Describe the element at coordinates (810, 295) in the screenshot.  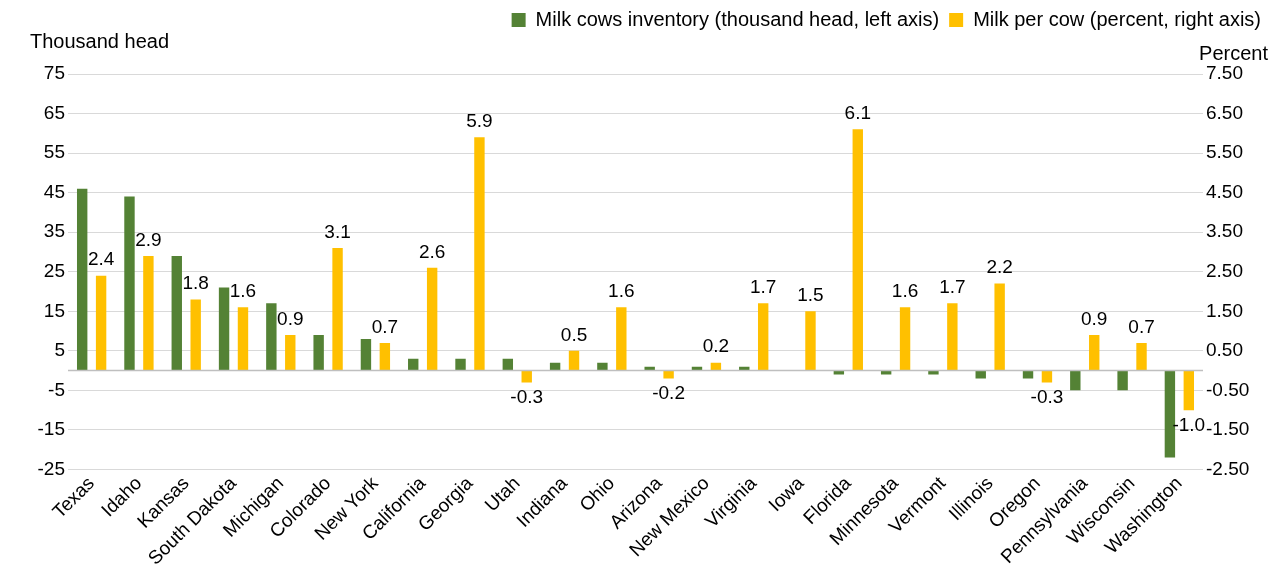
I see `data-label: 1.5` at that location.